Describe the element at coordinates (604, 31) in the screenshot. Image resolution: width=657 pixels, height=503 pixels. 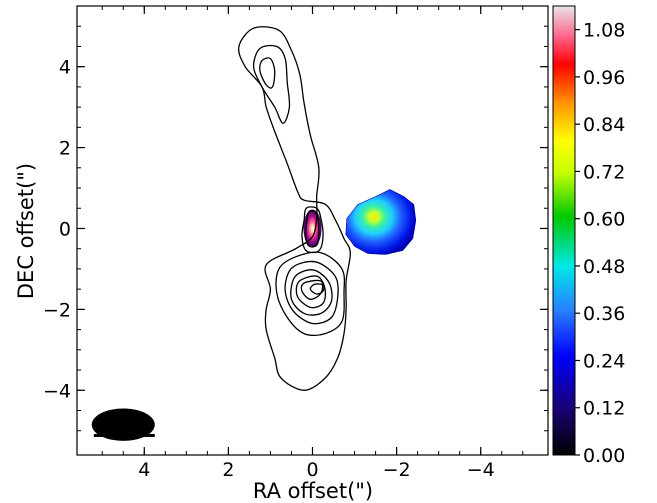
I see `colorbar-tick-label: 1.08` at that location.